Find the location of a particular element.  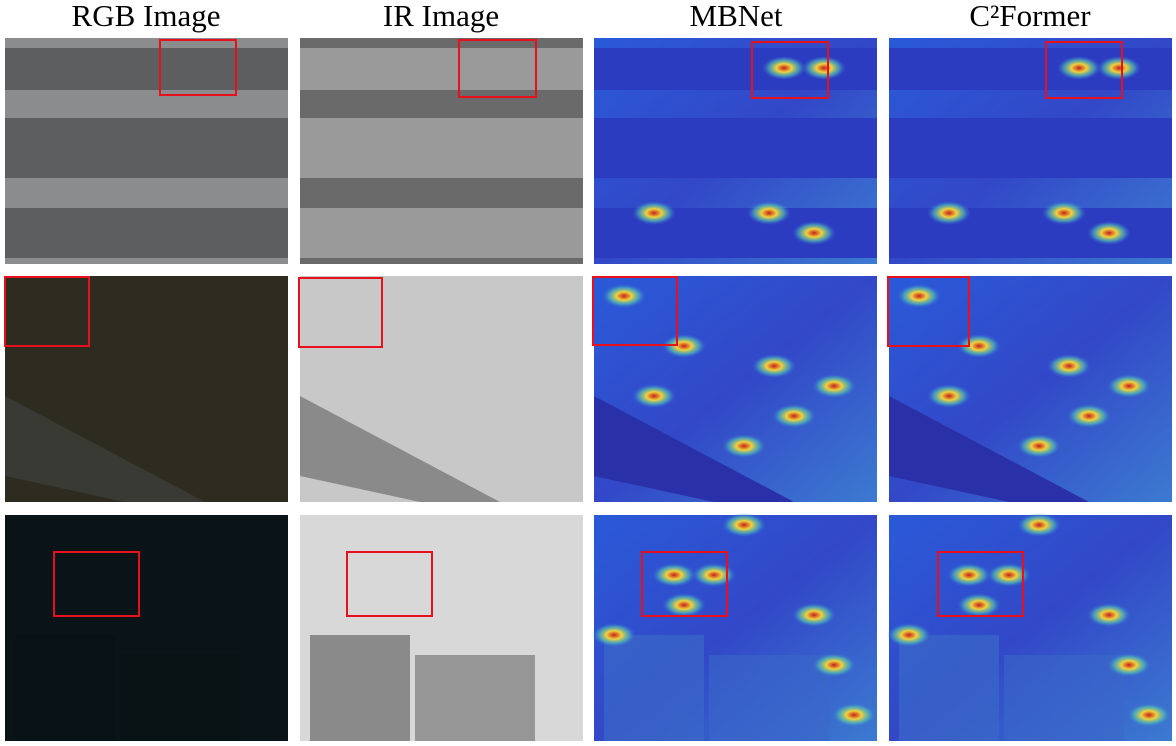

column-header: C²Former is located at coordinates (1030, 16).